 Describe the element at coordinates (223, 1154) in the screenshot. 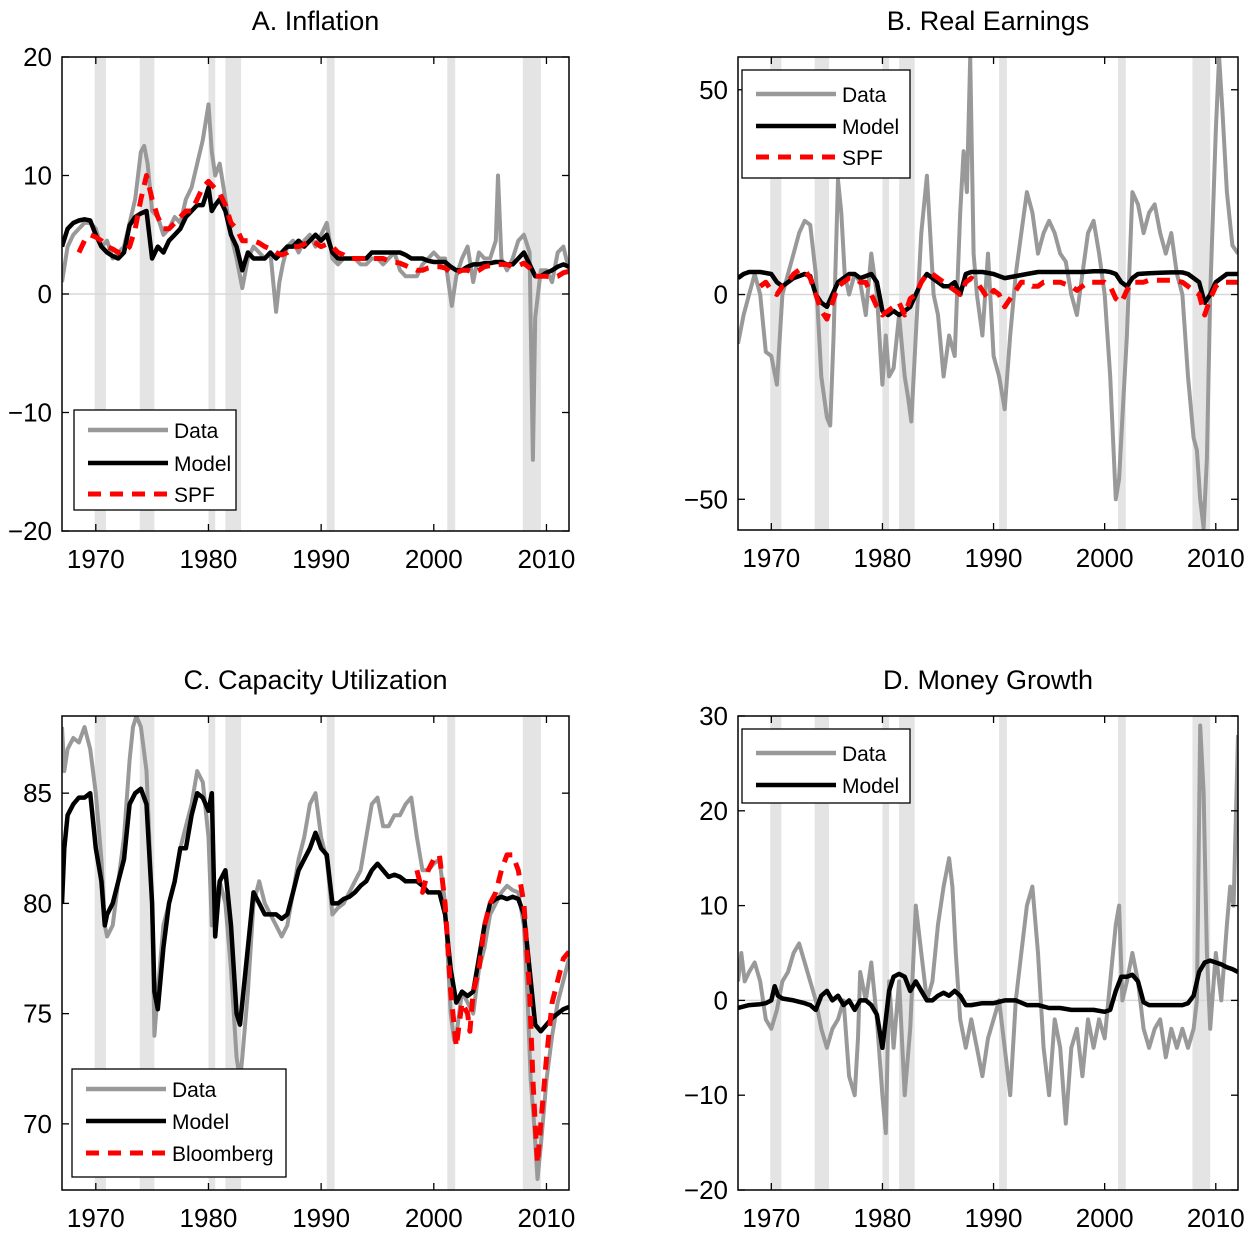

I see `legend-label-bloomberg: Bloomberg` at that location.